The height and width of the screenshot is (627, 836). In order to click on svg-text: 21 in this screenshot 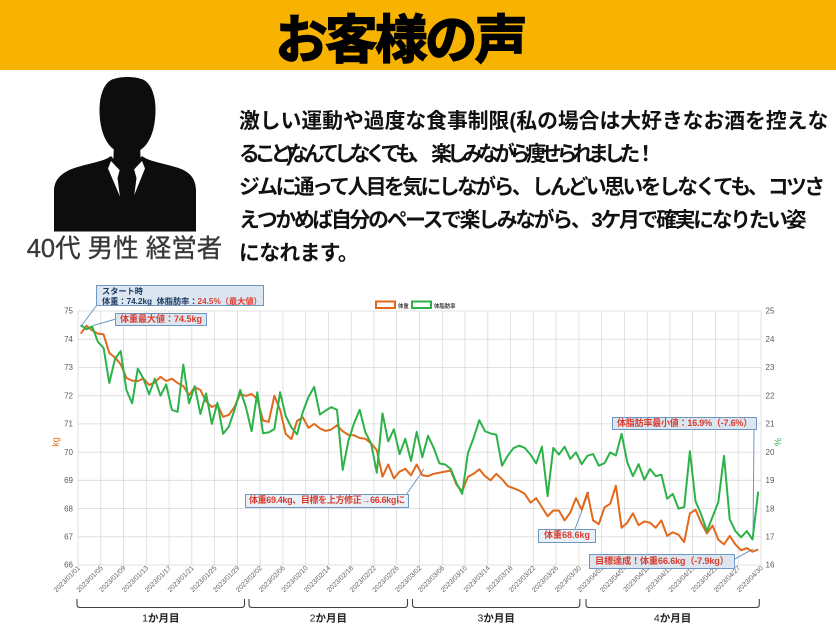, I will do `click(770, 424)`.